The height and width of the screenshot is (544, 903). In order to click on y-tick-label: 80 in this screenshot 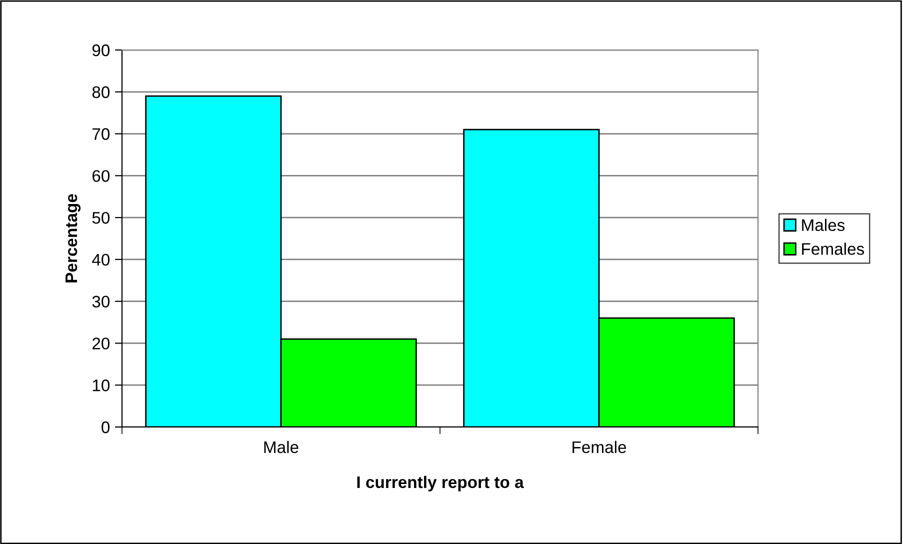, I will do `click(101, 92)`.